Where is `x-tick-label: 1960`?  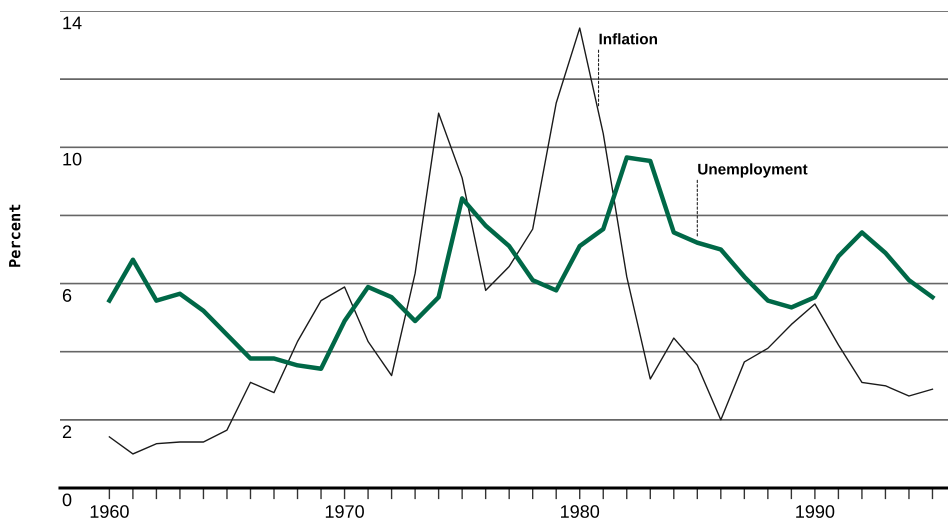 x-tick-label: 1960 is located at coordinates (109, 511).